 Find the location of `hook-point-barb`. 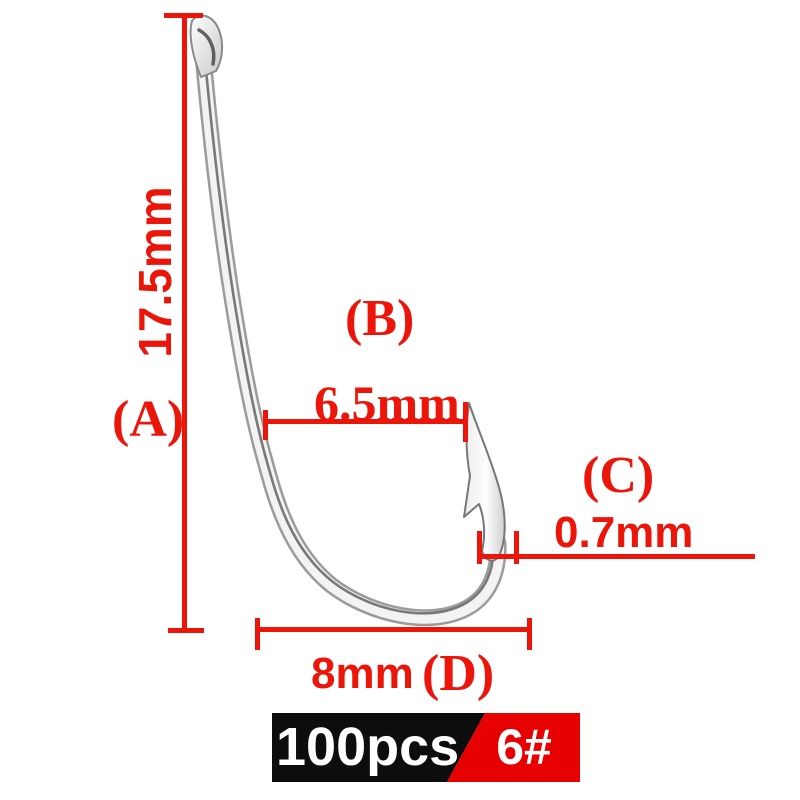

hook-point-barb is located at coordinates (484, 482).